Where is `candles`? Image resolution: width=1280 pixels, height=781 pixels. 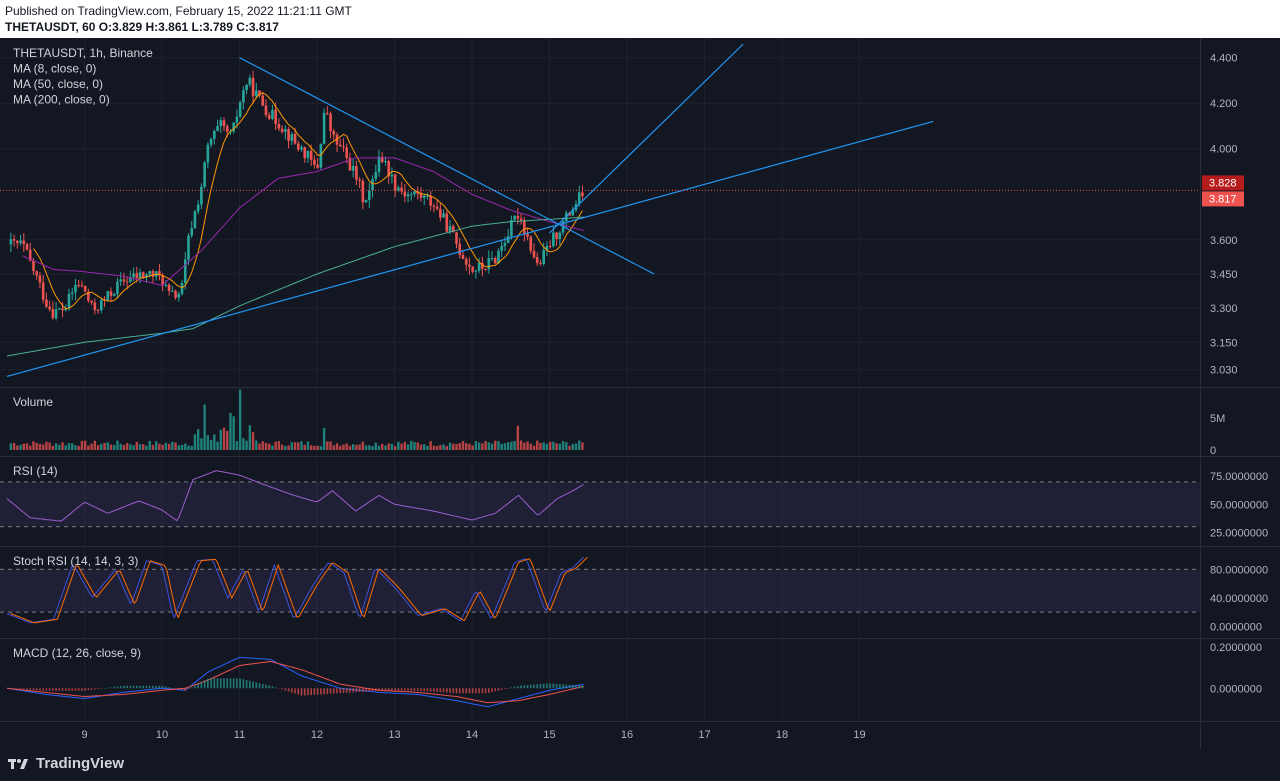 candles is located at coordinates (296, 195).